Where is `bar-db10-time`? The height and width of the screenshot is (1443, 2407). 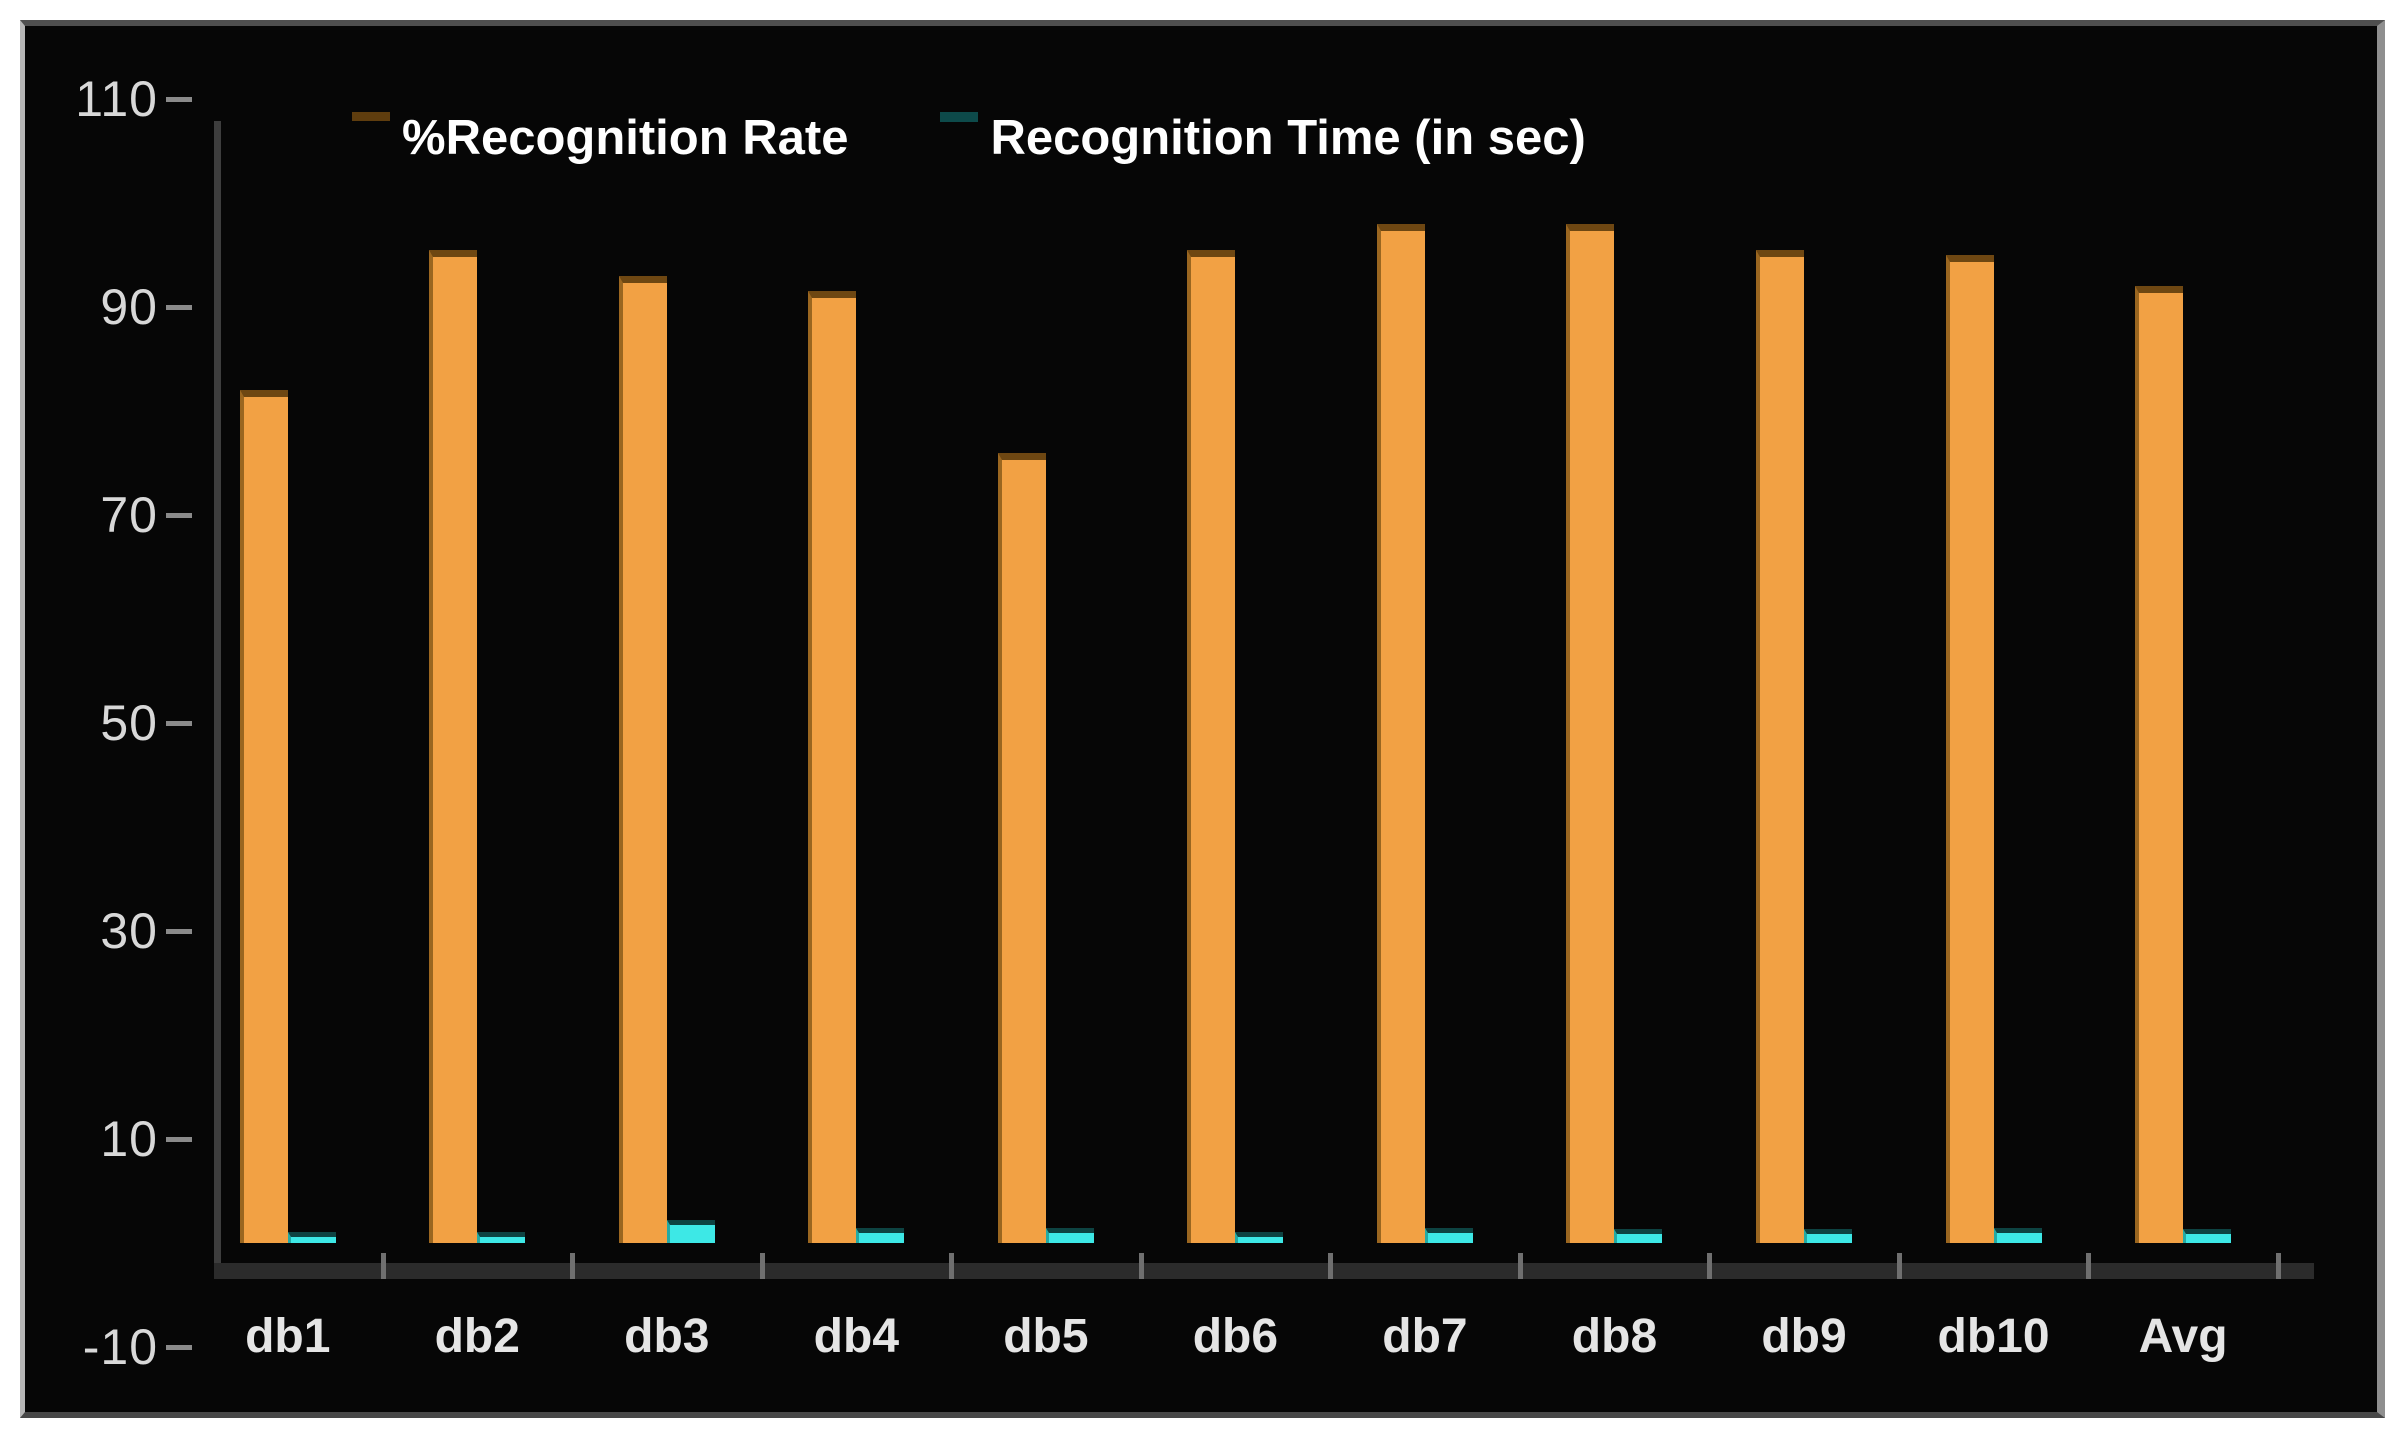 bar-db10-time is located at coordinates (2017, 1235).